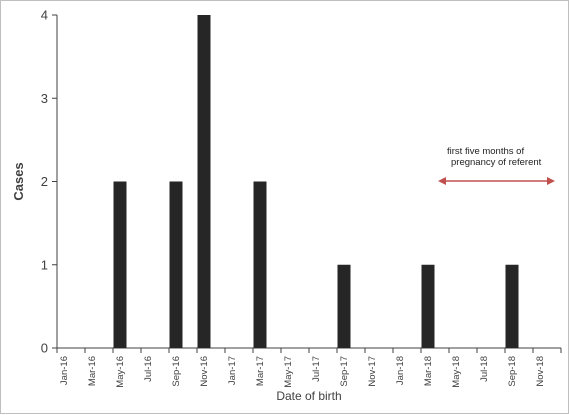  Describe the element at coordinates (204, 371) in the screenshot. I see `x-tick-label: Nov-16` at that location.